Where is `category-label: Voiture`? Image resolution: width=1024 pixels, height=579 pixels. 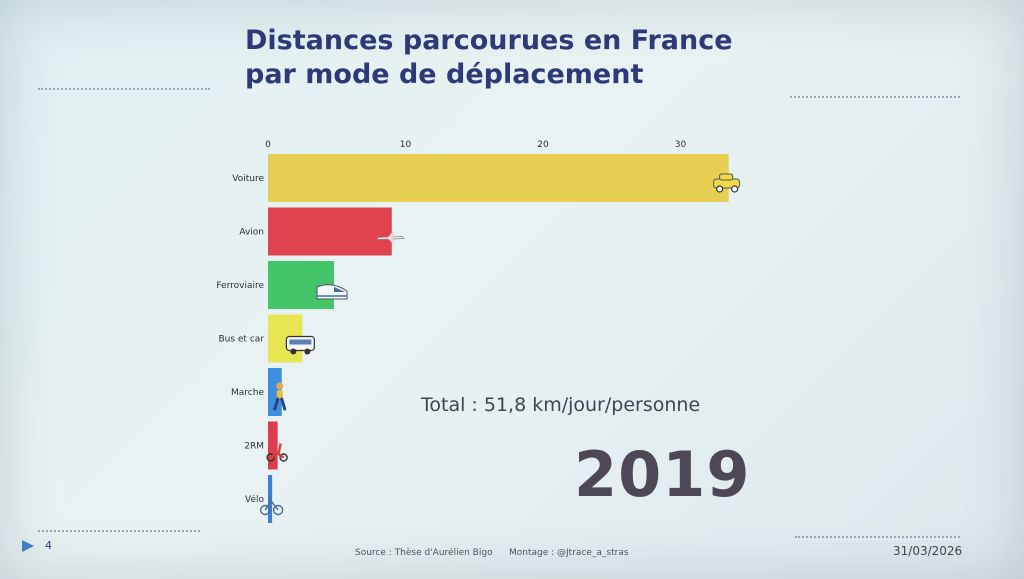
category-label: Voiture is located at coordinates (248, 179).